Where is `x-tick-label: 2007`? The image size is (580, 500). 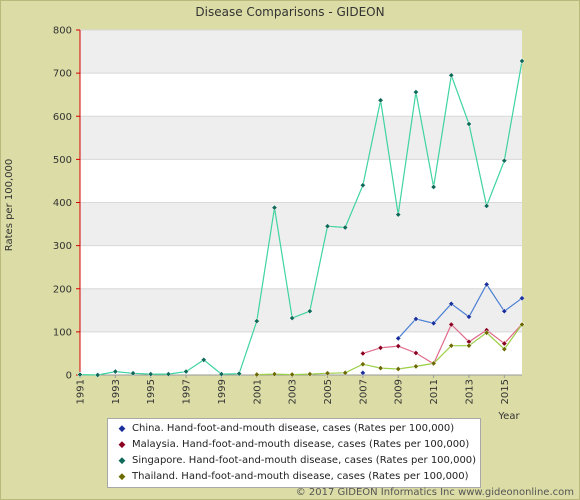
x-tick-label: 2007 is located at coordinates (363, 391).